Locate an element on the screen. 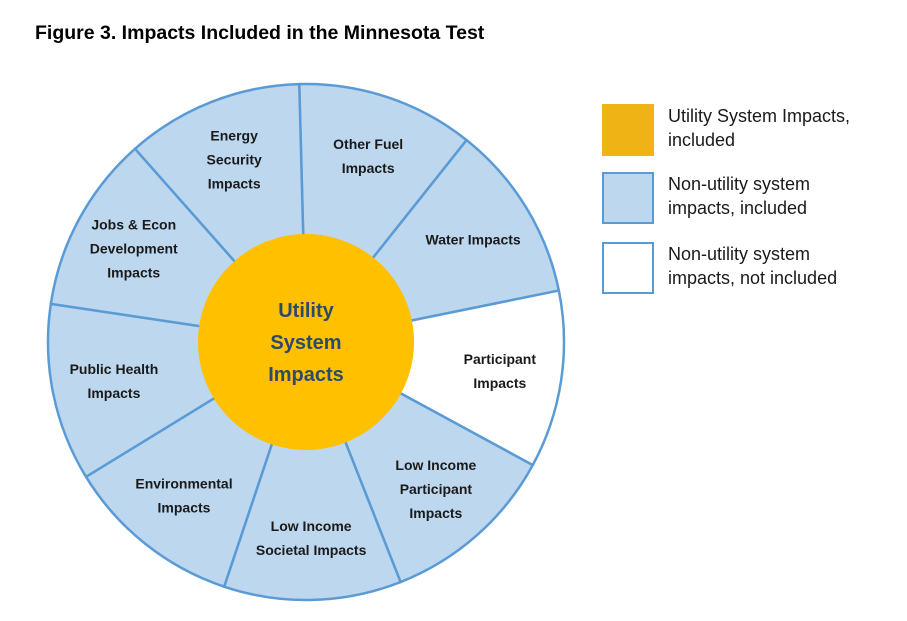 The image size is (907, 621). center-circle is located at coordinates (306, 342).